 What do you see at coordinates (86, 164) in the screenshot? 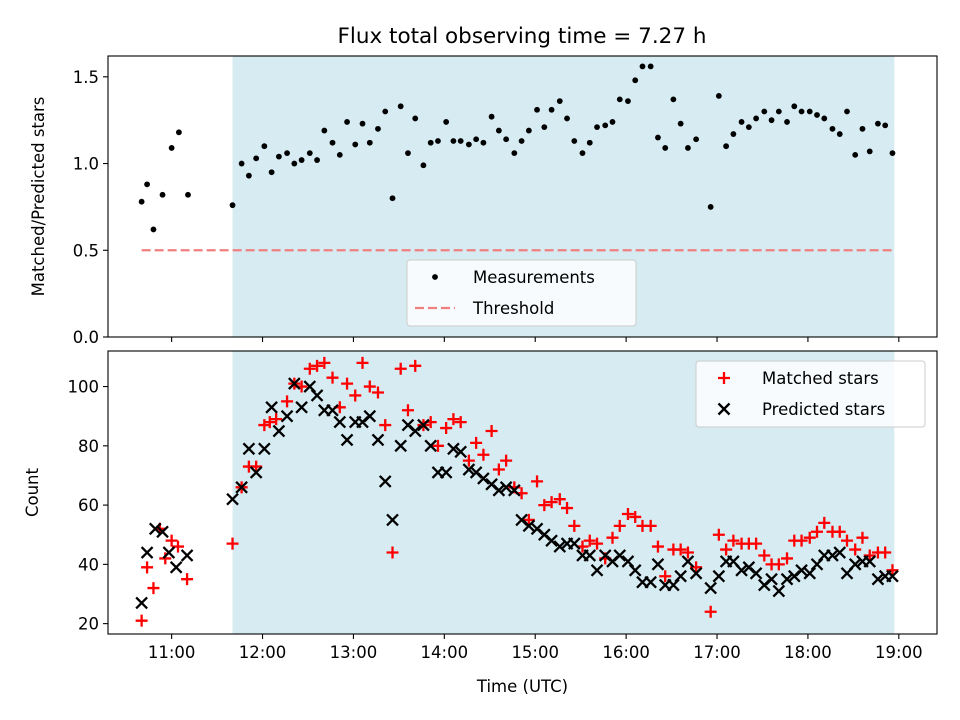
I see `y-tick-label: 1.0` at bounding box center [86, 164].